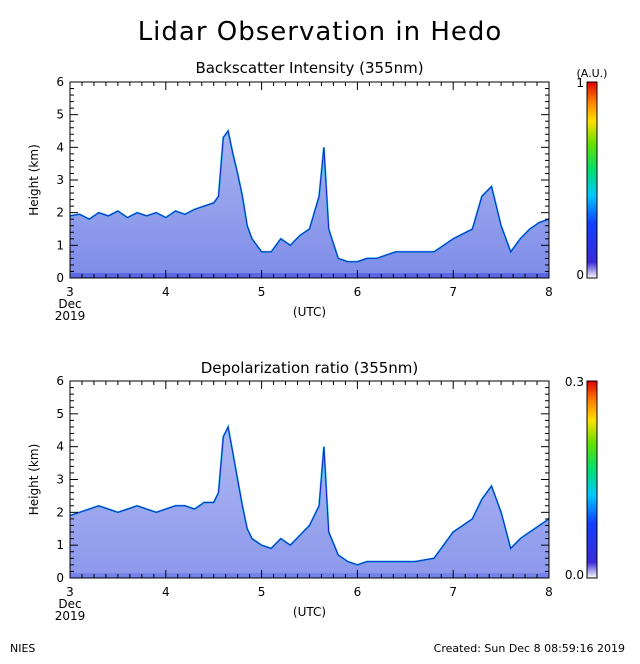 The height and width of the screenshot is (664, 640). I want to click on figure-title: Lidar Observation in Hedo, so click(320, 32).